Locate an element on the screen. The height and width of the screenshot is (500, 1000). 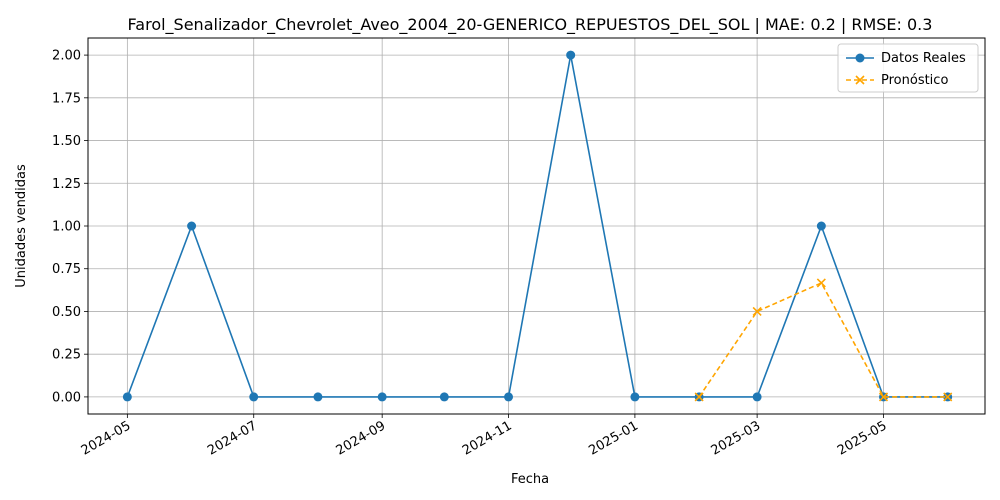
y-tick-label: 0.50 is located at coordinates (66, 312).